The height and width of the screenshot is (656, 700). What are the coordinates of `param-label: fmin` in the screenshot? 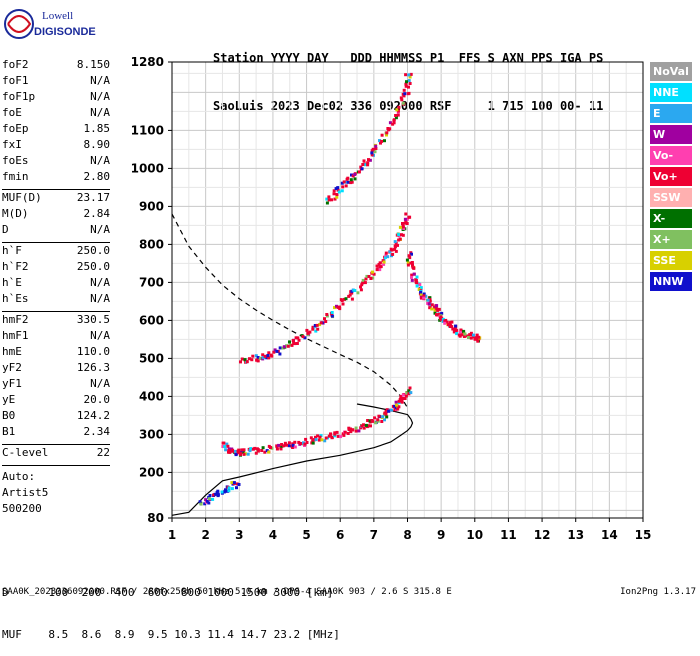 It's located at (15, 176).